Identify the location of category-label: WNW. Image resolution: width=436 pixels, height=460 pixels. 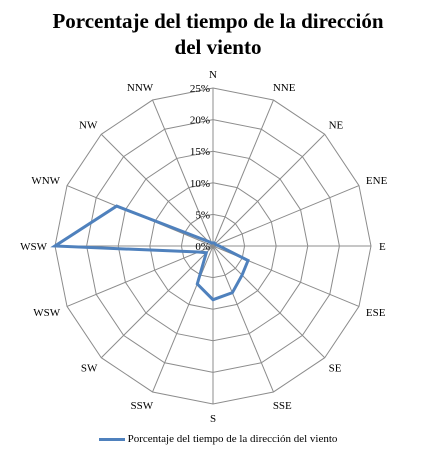
(45, 181).